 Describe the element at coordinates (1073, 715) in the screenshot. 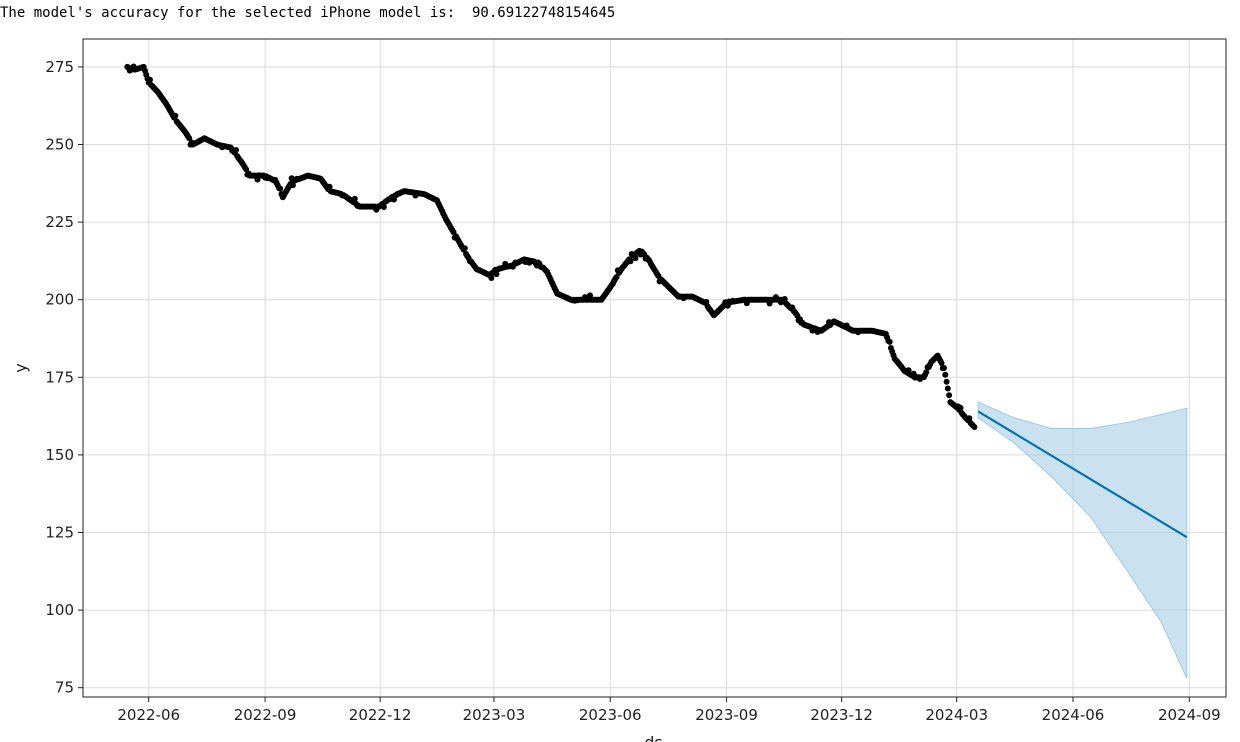

I see `x-tick-label: 2024-06` at that location.